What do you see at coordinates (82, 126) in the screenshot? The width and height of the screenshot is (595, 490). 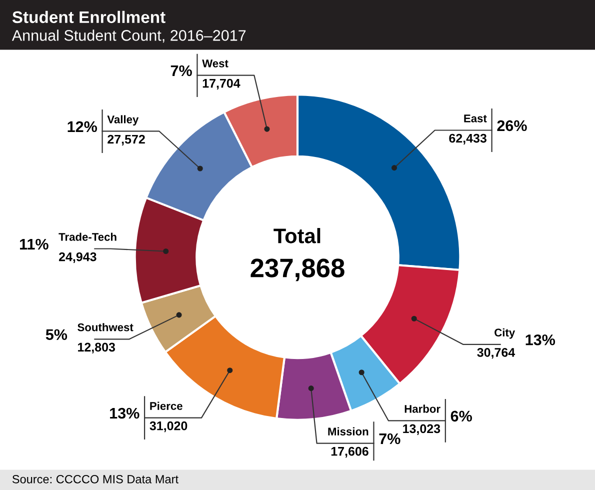 I see `text: 12%` at bounding box center [82, 126].